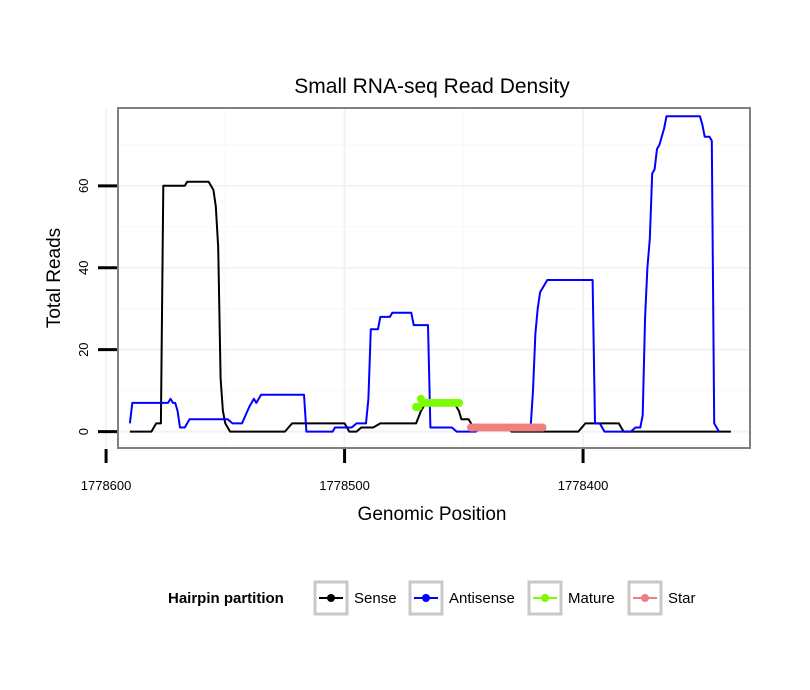  What do you see at coordinates (226, 598) in the screenshot?
I see `legend-title: Hairpin partition` at bounding box center [226, 598].